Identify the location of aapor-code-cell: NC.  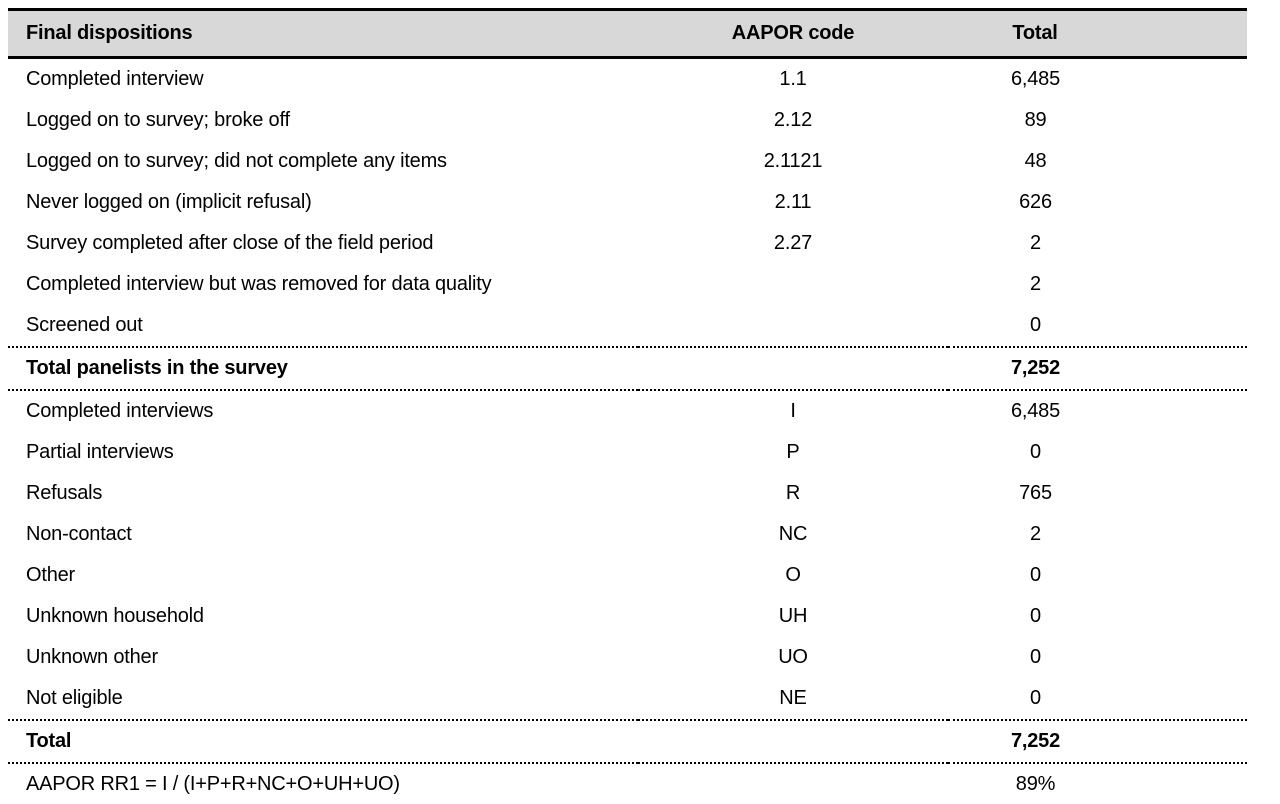
(793, 534).